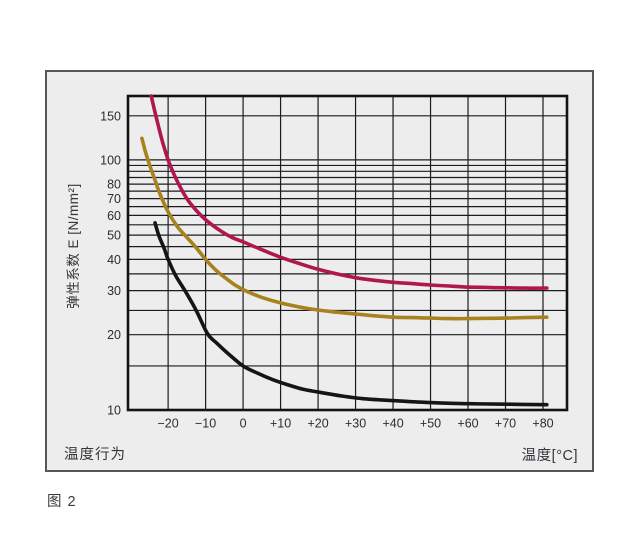 This screenshot has height=559, width=640. I want to click on x-tick-label: +50, so click(430, 424).